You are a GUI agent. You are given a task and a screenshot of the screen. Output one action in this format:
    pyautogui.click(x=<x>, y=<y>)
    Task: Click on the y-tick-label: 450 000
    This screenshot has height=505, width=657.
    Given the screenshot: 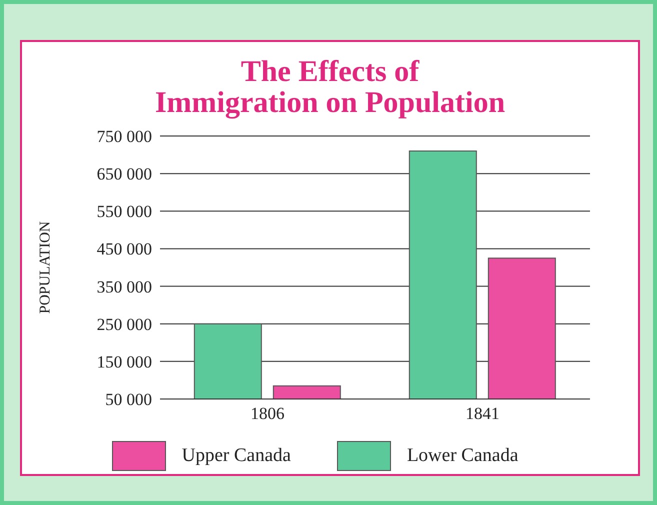 What is the action you would take?
    pyautogui.click(x=124, y=249)
    